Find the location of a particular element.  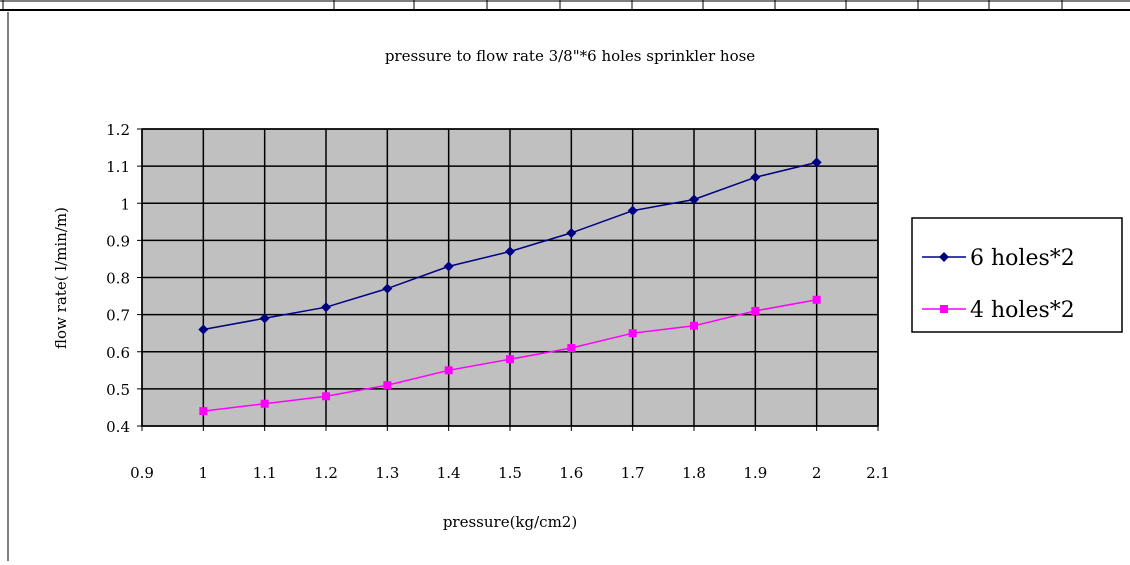

x-axis-ticks: 0.9 1 1.1 1.2 1.3 1.4 1.5 1.6 1.7 1.8 1.9 2 2.1 is located at coordinates (510, 454).